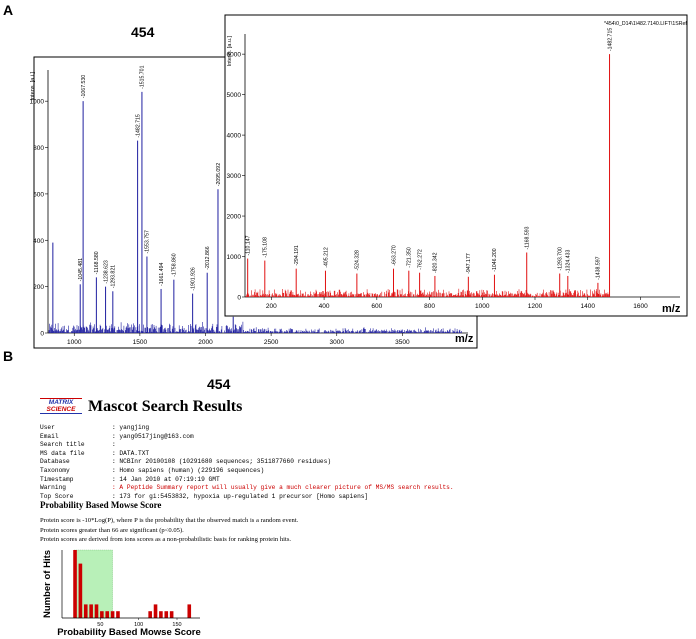 The height and width of the screenshot is (639, 696). What do you see at coordinates (38, 287) in the screenshot?
I see `y-tick-label: 200` at bounding box center [38, 287].